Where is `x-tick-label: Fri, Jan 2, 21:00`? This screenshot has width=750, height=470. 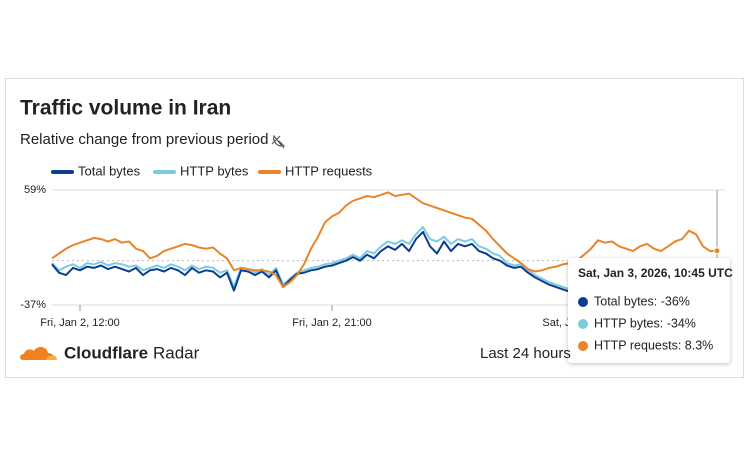 x-tick-label: Fri, Jan 2, 21:00 is located at coordinates (332, 323).